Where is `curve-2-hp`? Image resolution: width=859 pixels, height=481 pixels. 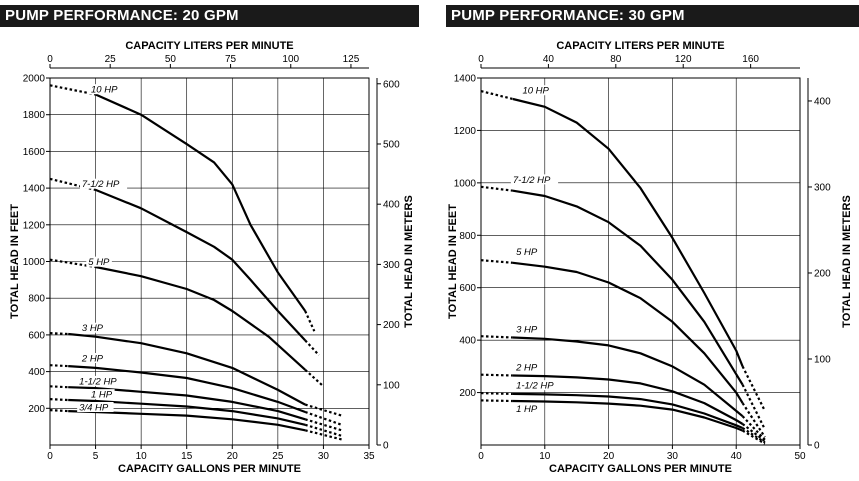
curve-2-hp is located at coordinates (196, 395).